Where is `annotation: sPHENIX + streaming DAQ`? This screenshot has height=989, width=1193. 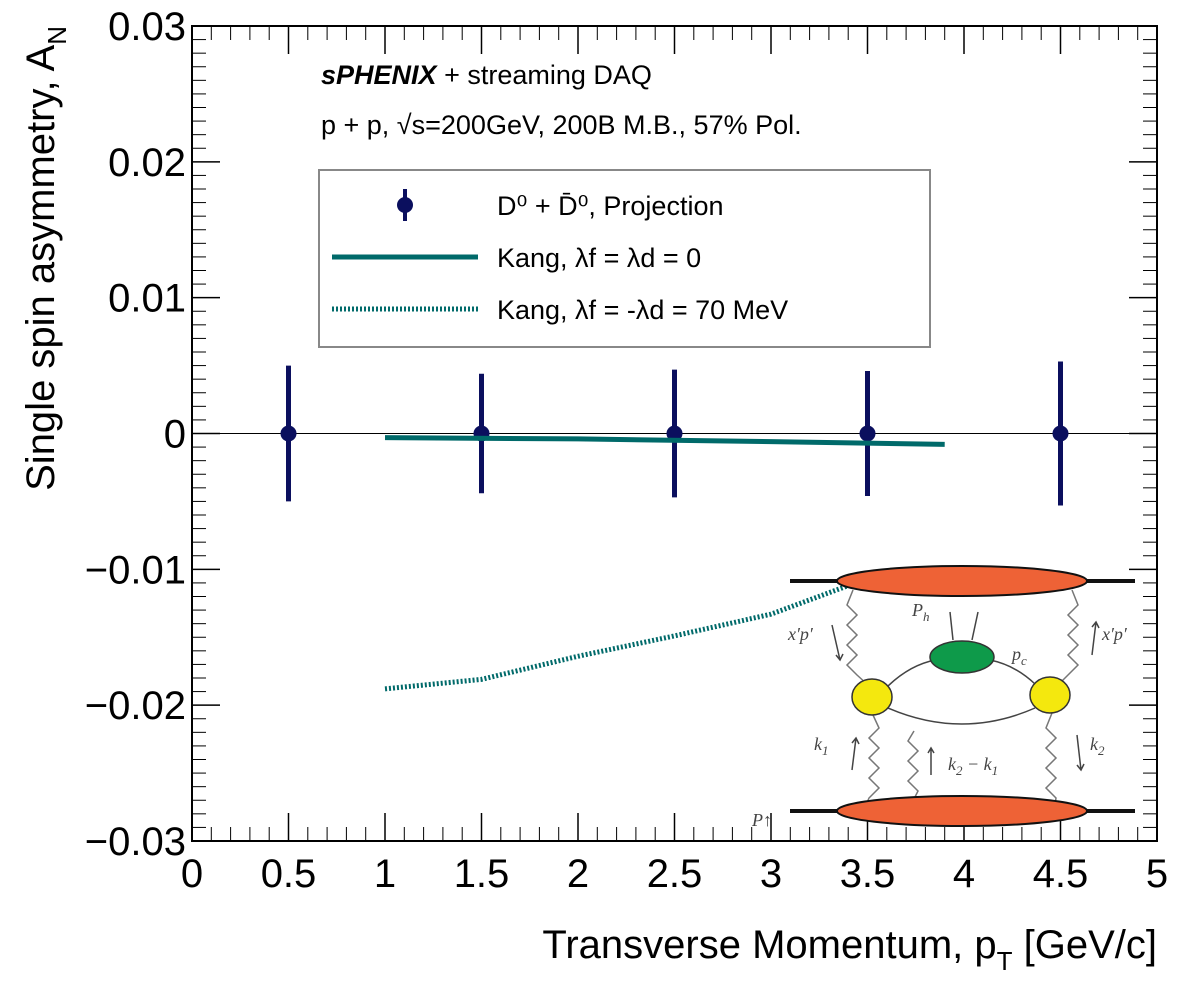
annotation: sPHENIX + streaming DAQ is located at coordinates (486, 75).